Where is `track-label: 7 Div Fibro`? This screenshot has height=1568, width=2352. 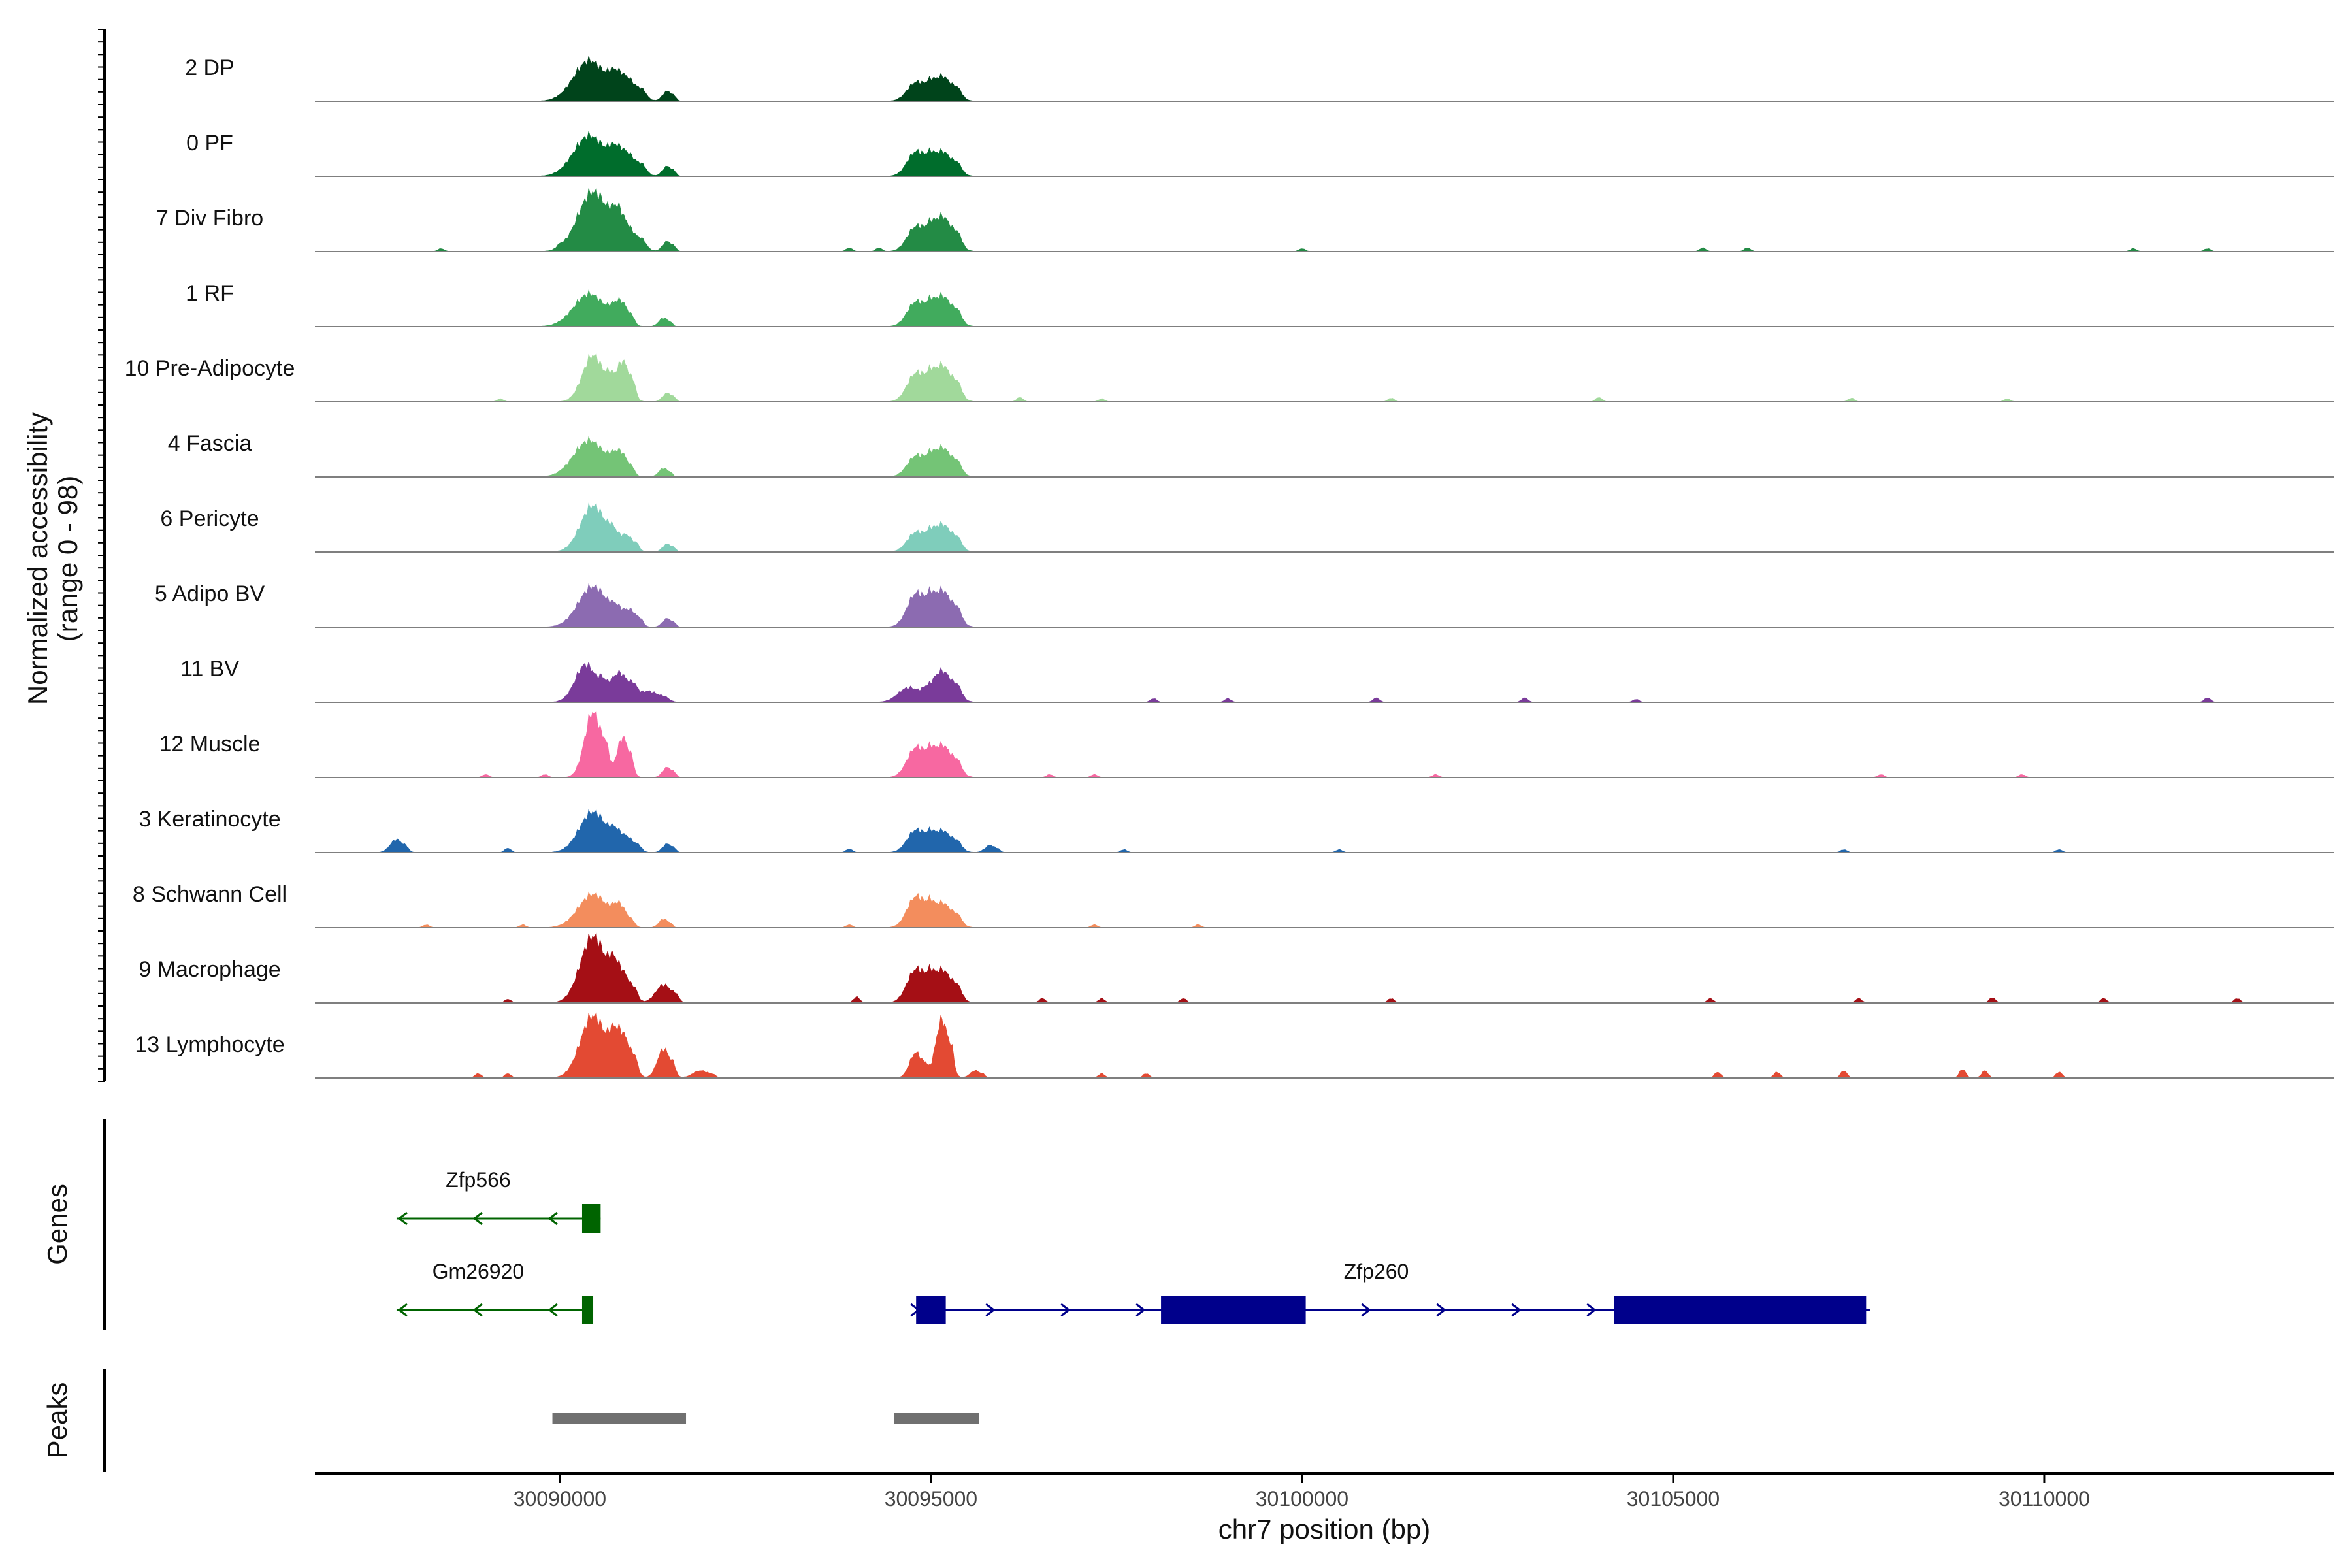
track-label: 7 Div Fibro is located at coordinates (209, 218).